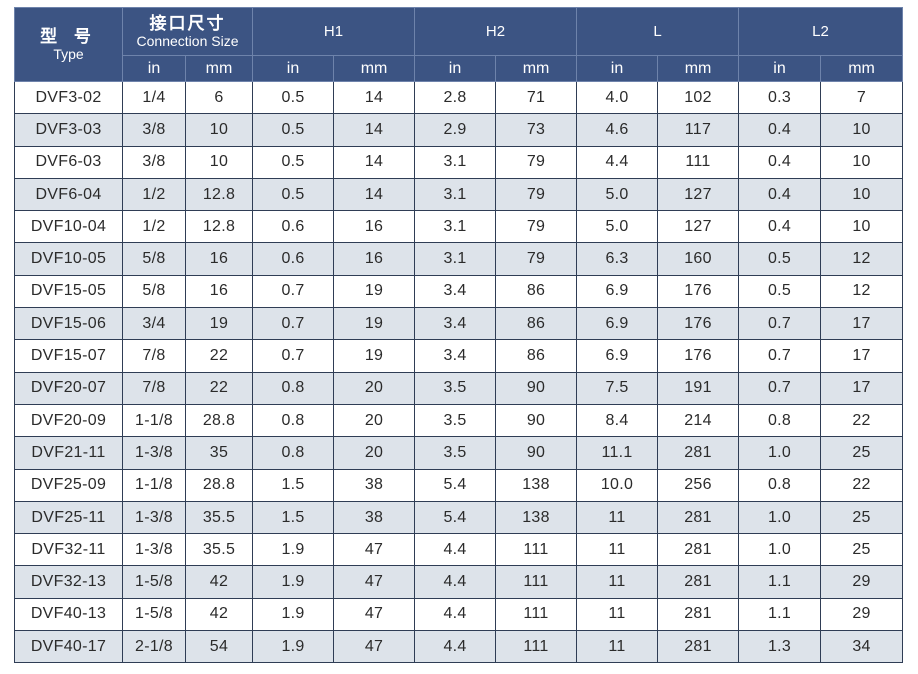  I want to click on table-row: DVF20-07 7/8 22 0.8 20 3.5 90 7.5 191 0.7 17, so click(459, 388).